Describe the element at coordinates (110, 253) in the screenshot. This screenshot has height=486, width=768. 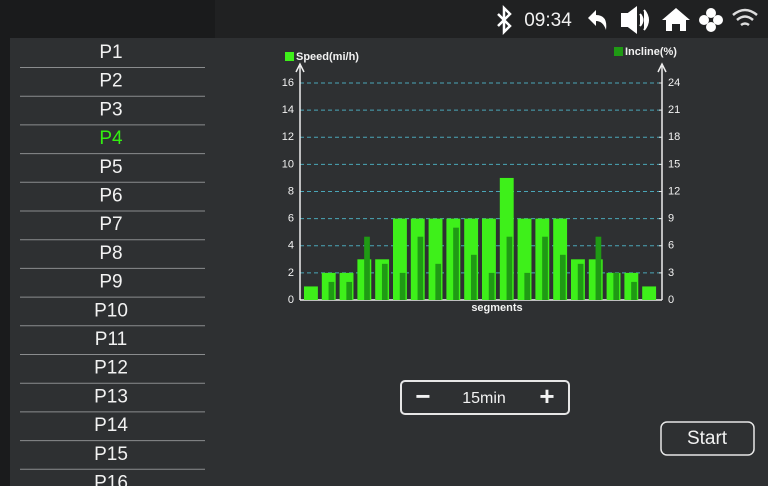
I see `program-item: P8` at that location.